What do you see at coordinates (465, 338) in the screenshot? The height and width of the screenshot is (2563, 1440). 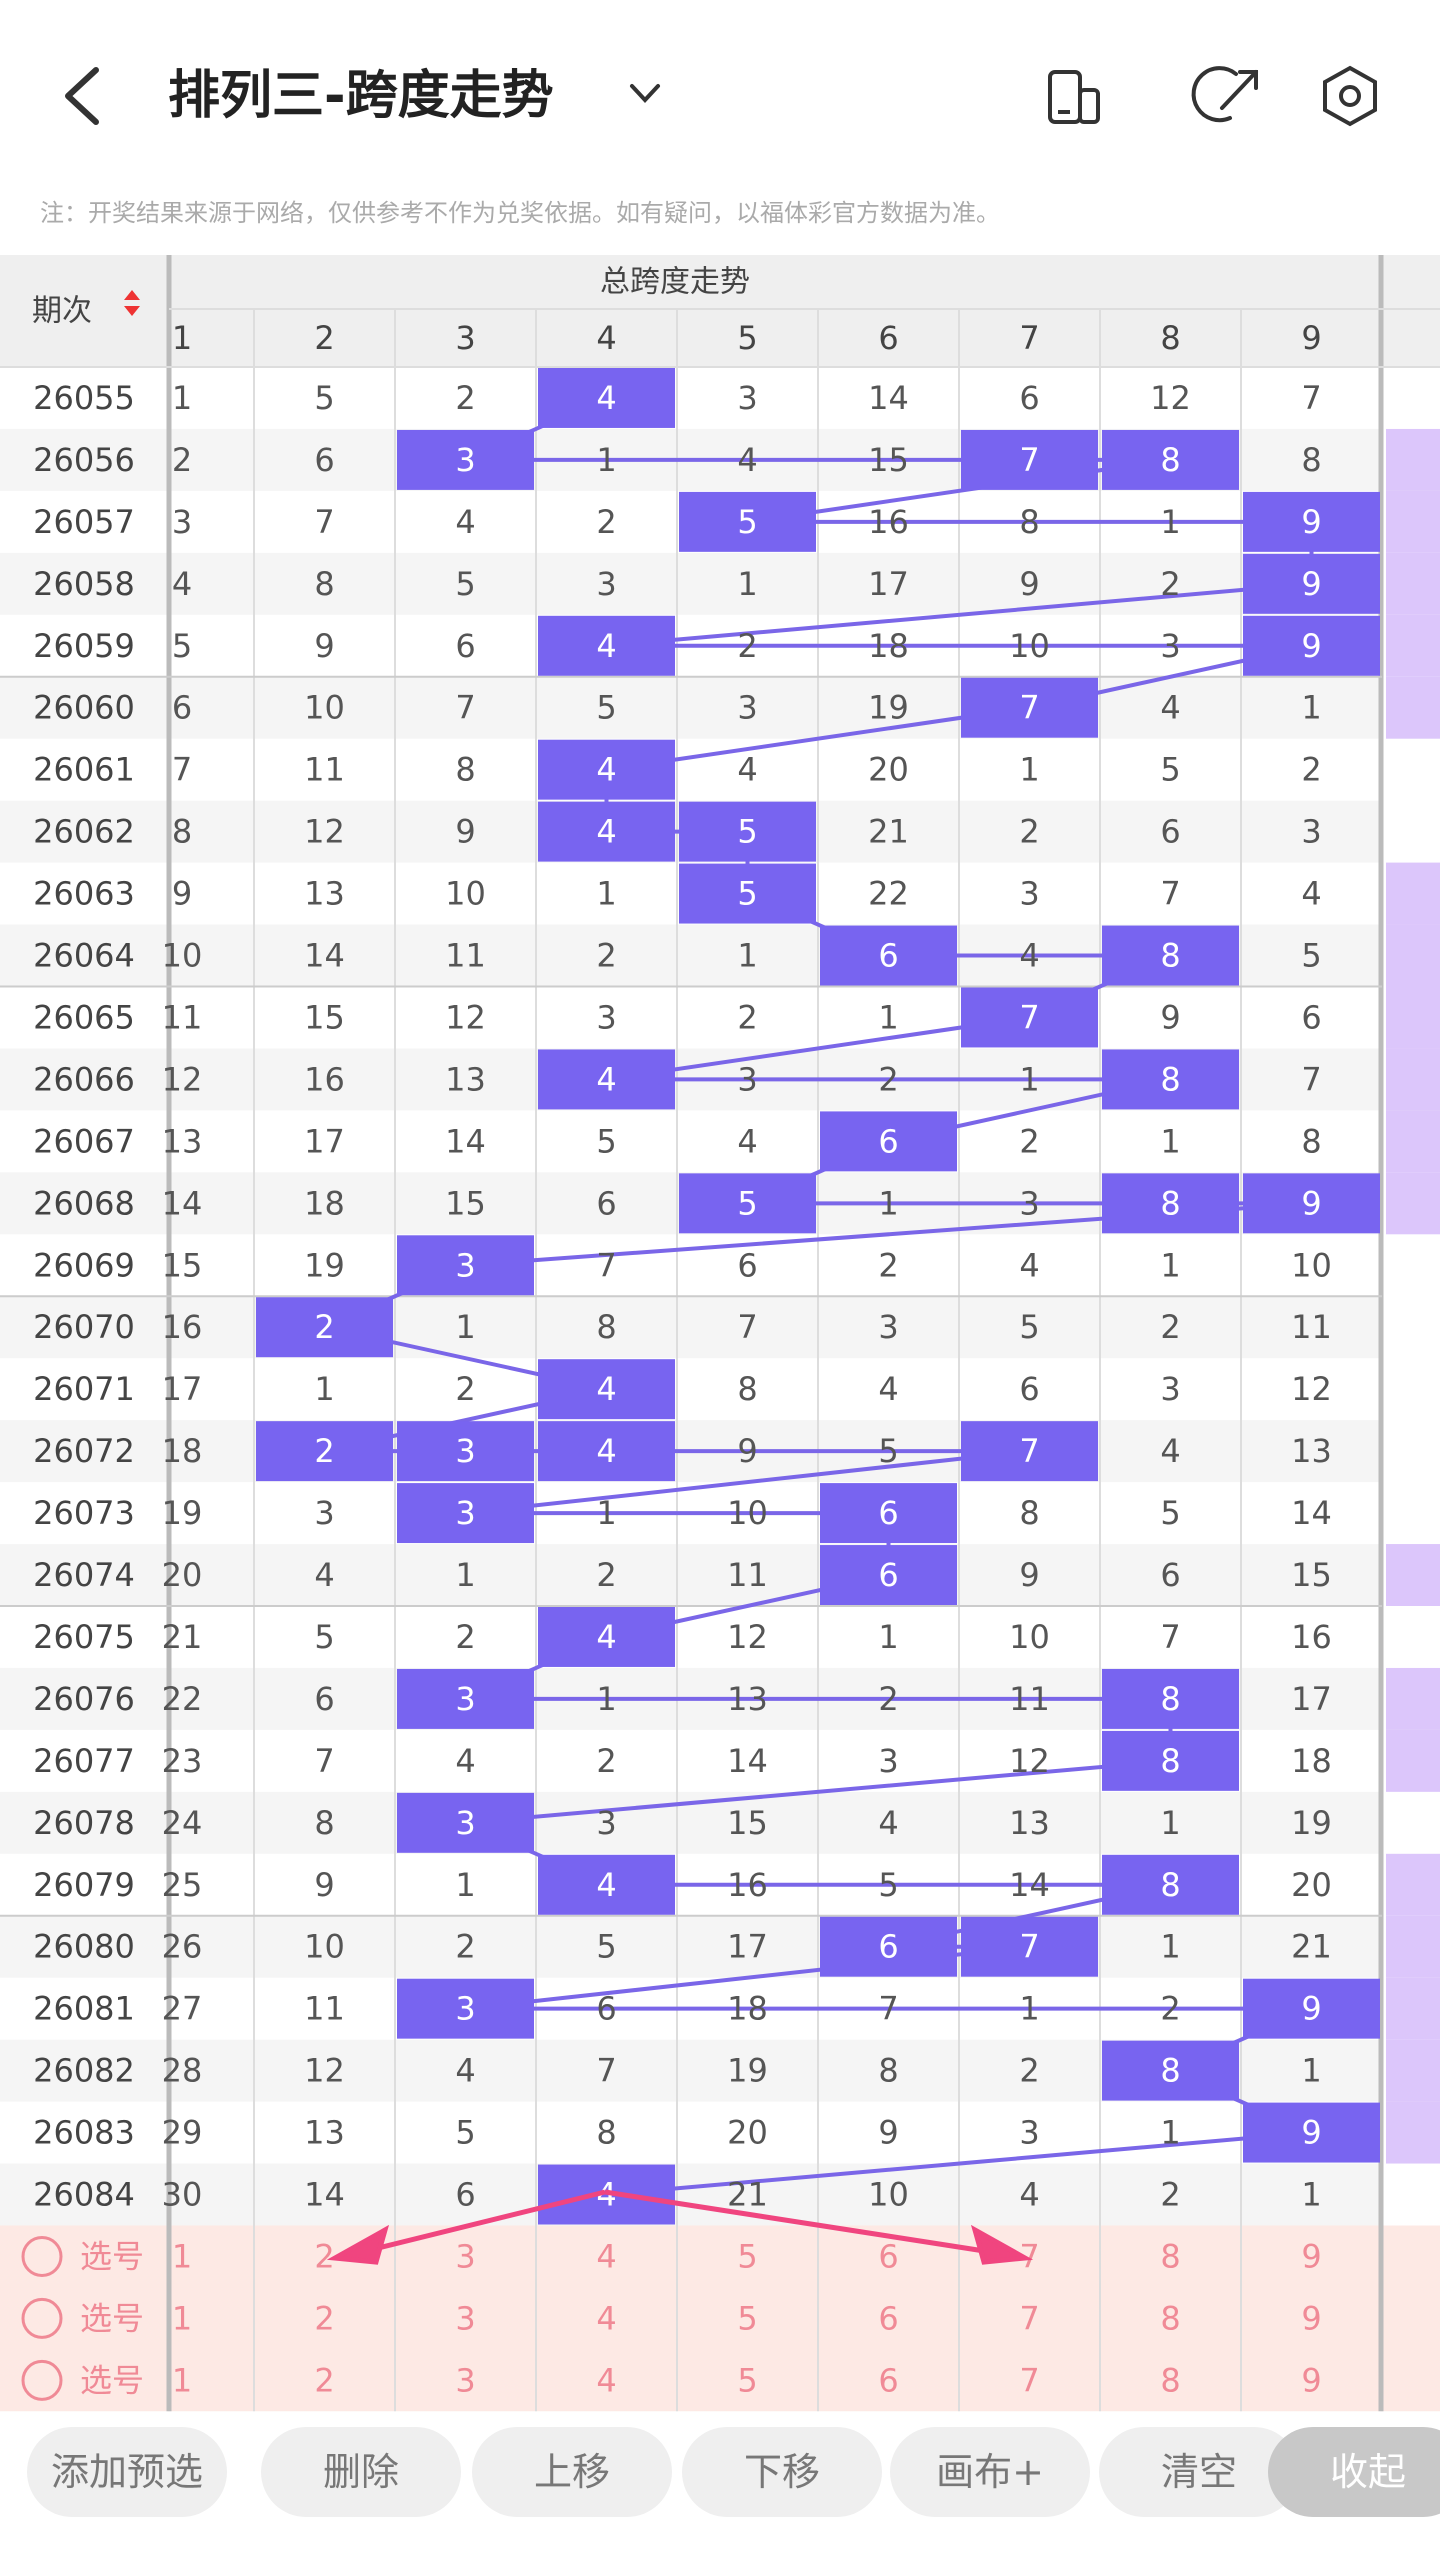 I see `column-header: 3` at bounding box center [465, 338].